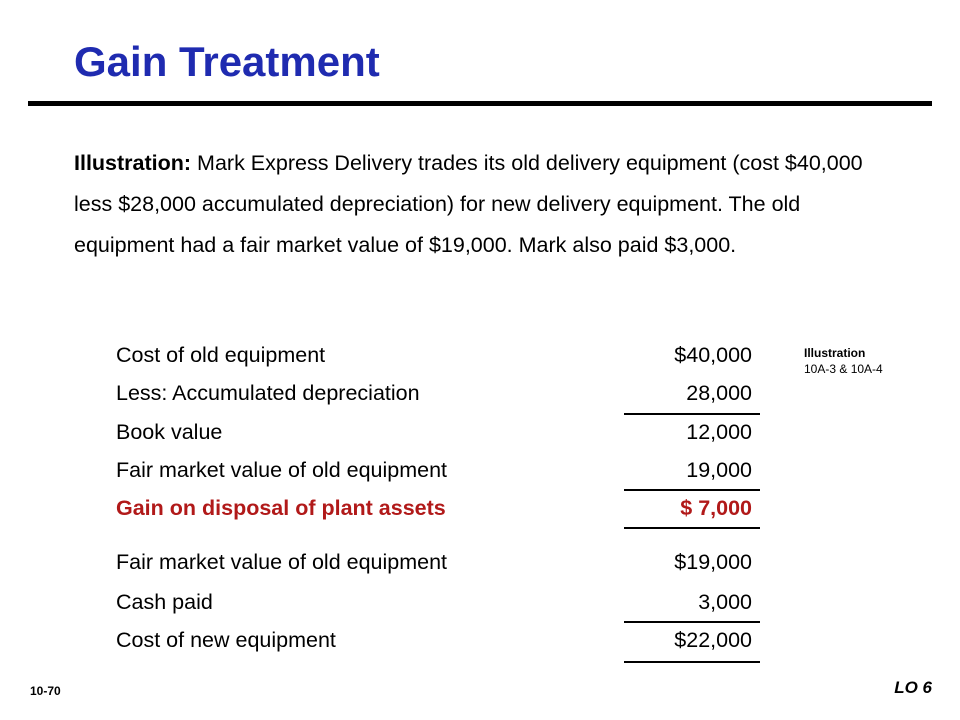 The width and height of the screenshot is (960, 720). I want to click on row-label: Cost of old equipment, so click(221, 355).